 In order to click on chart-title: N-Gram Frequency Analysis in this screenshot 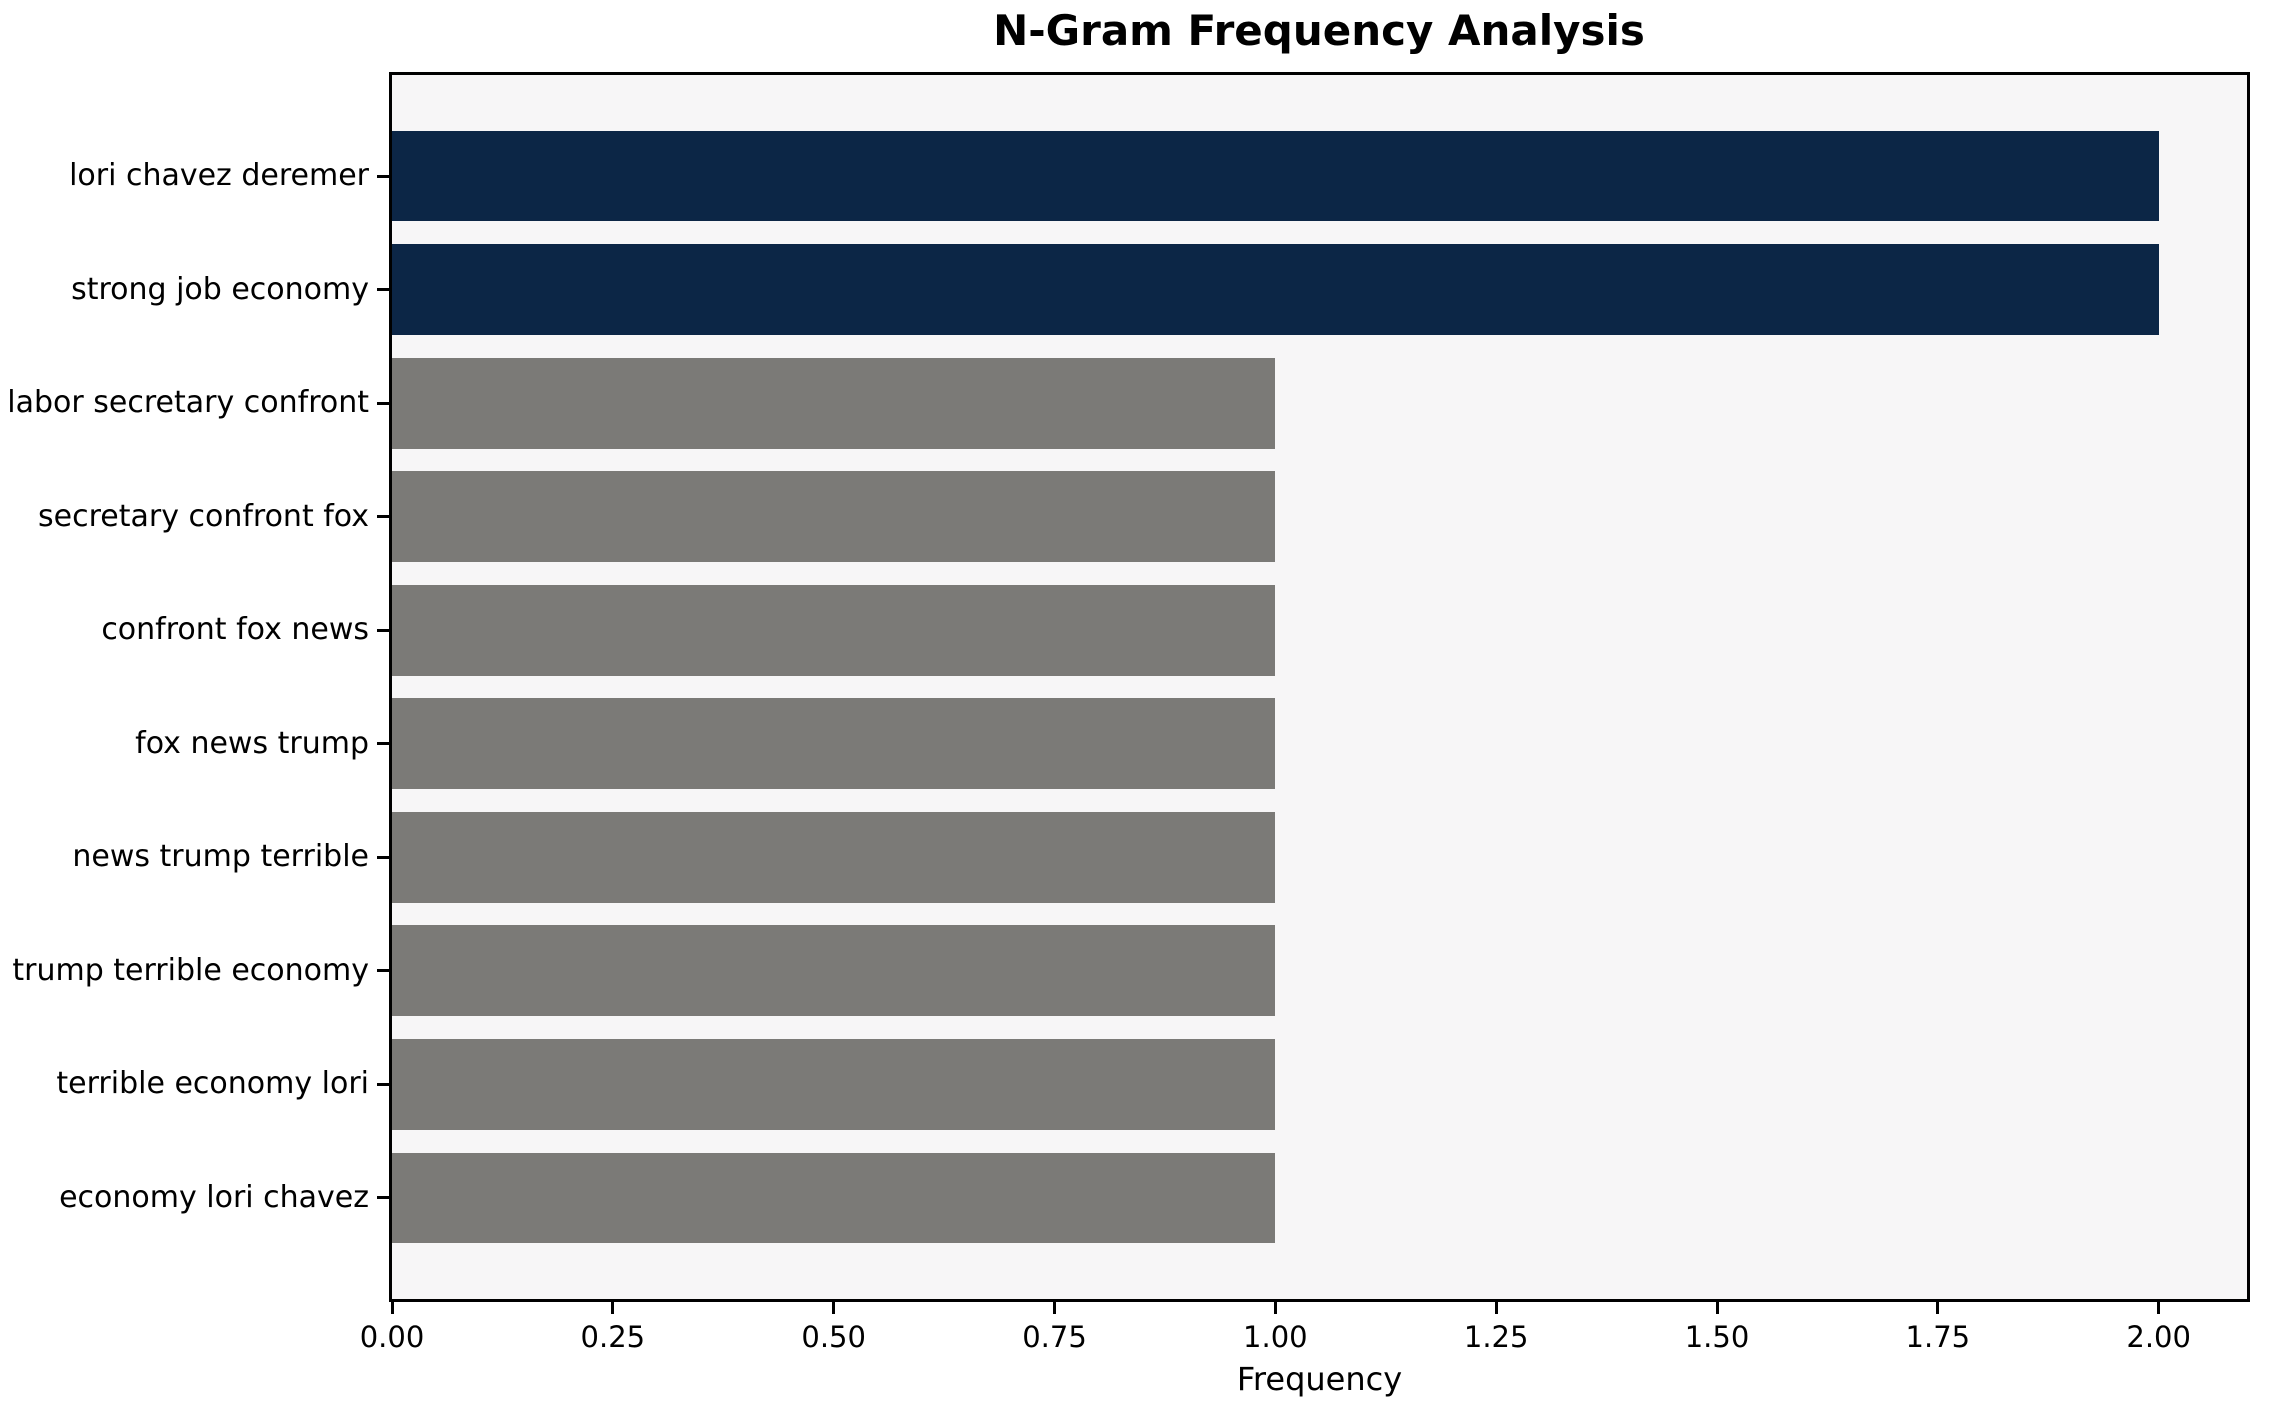, I will do `click(1319, 30)`.